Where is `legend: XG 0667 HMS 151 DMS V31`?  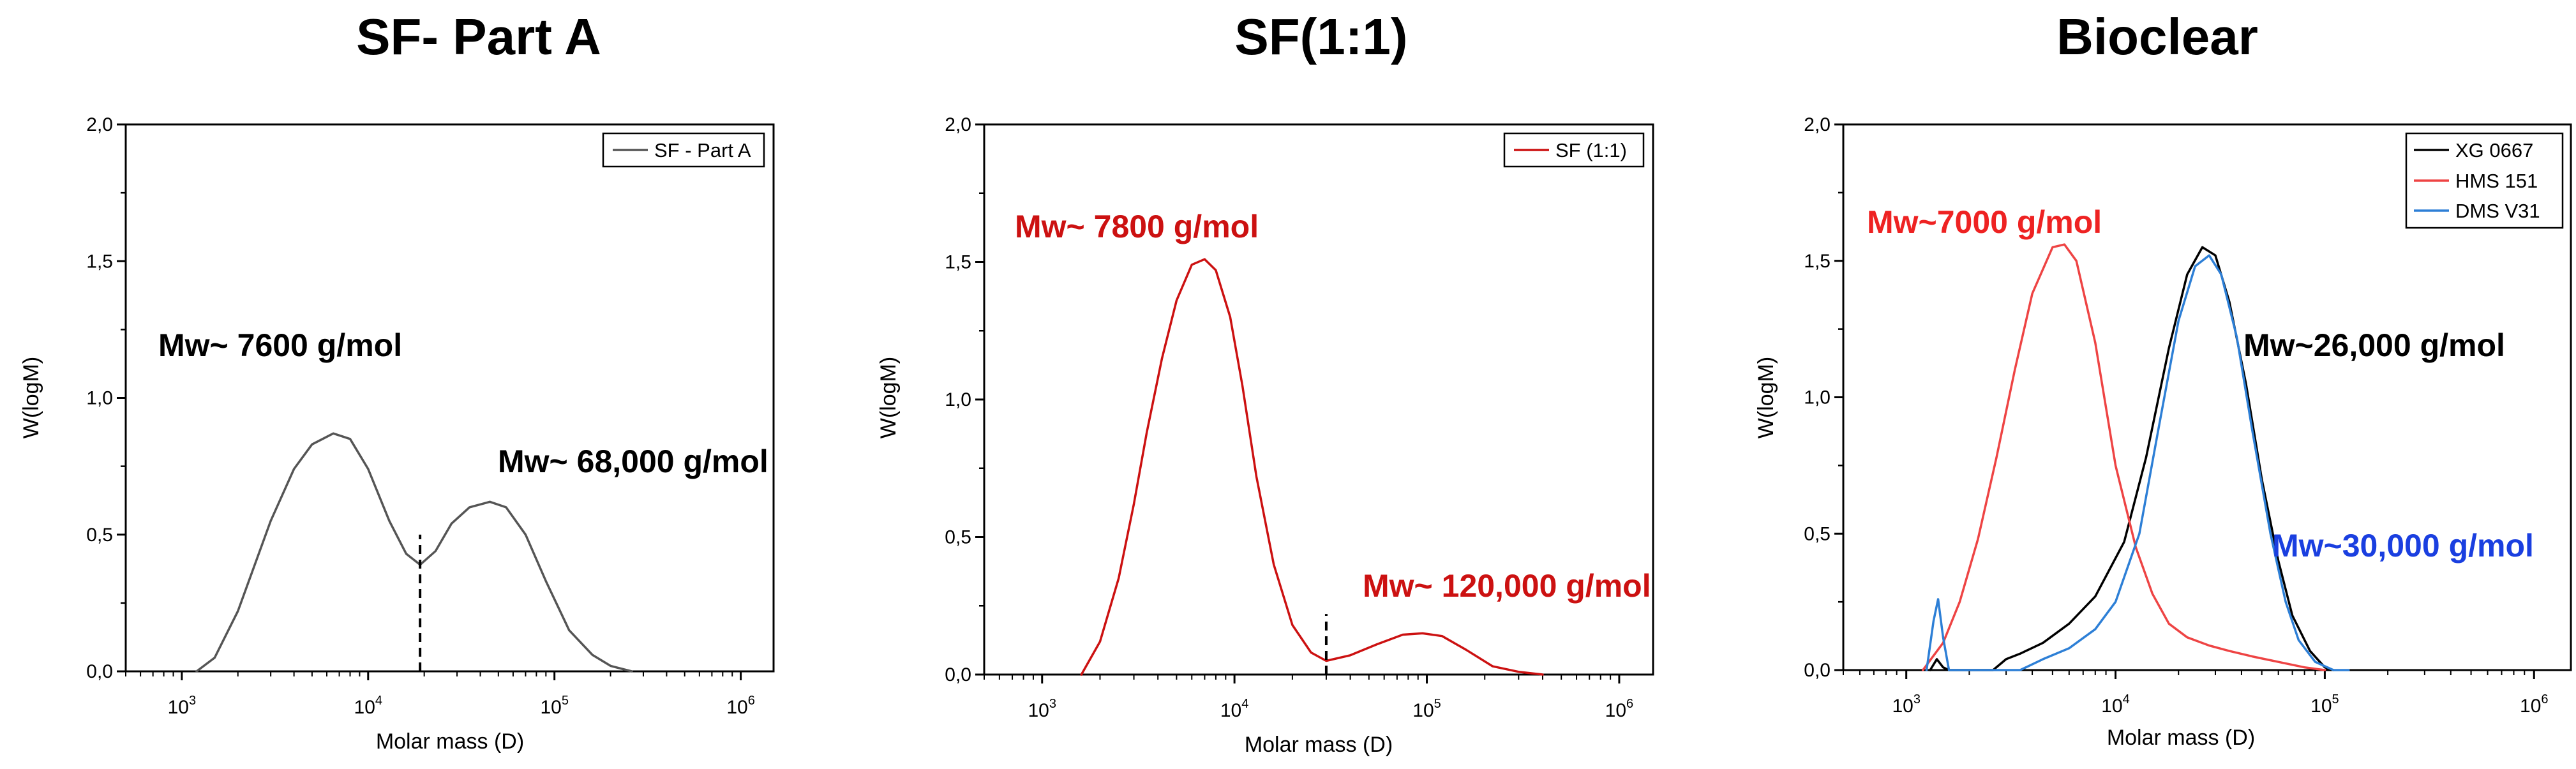 legend: XG 0667 HMS 151 DMS V31 is located at coordinates (2484, 180).